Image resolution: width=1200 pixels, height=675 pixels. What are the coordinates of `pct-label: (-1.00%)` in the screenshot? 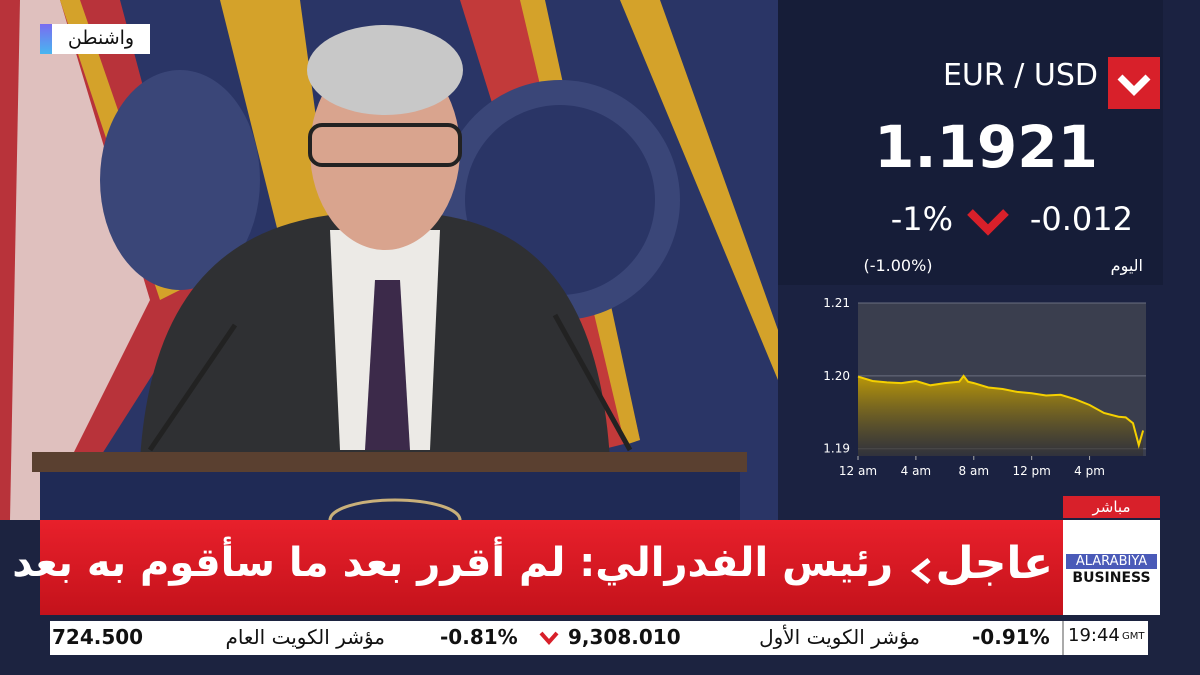 It's located at (898, 265).